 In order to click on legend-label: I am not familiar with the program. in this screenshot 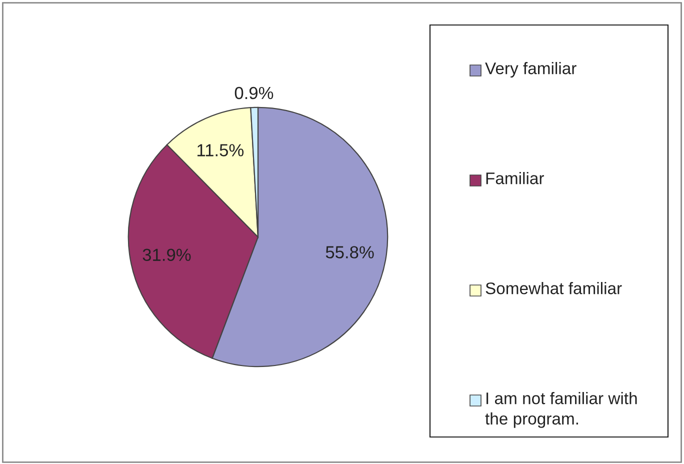, I will do `click(561, 410)`.